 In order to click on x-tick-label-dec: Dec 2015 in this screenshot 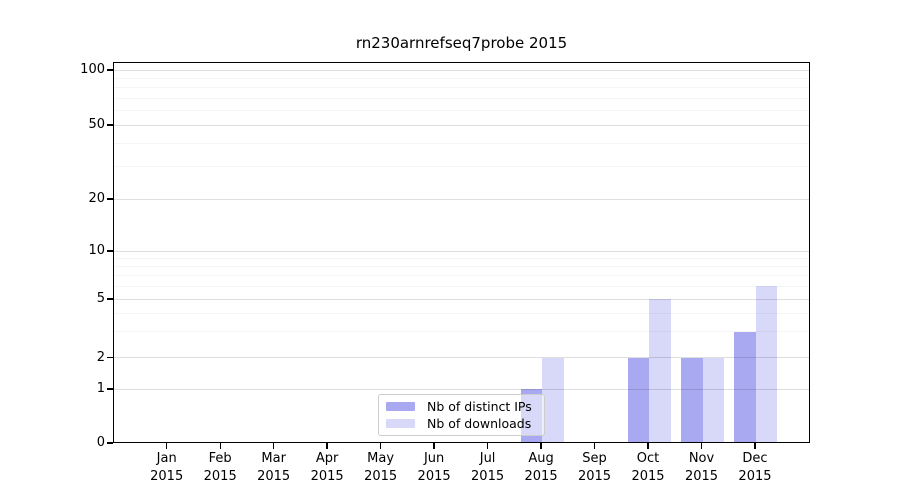, I will do `click(755, 467)`.